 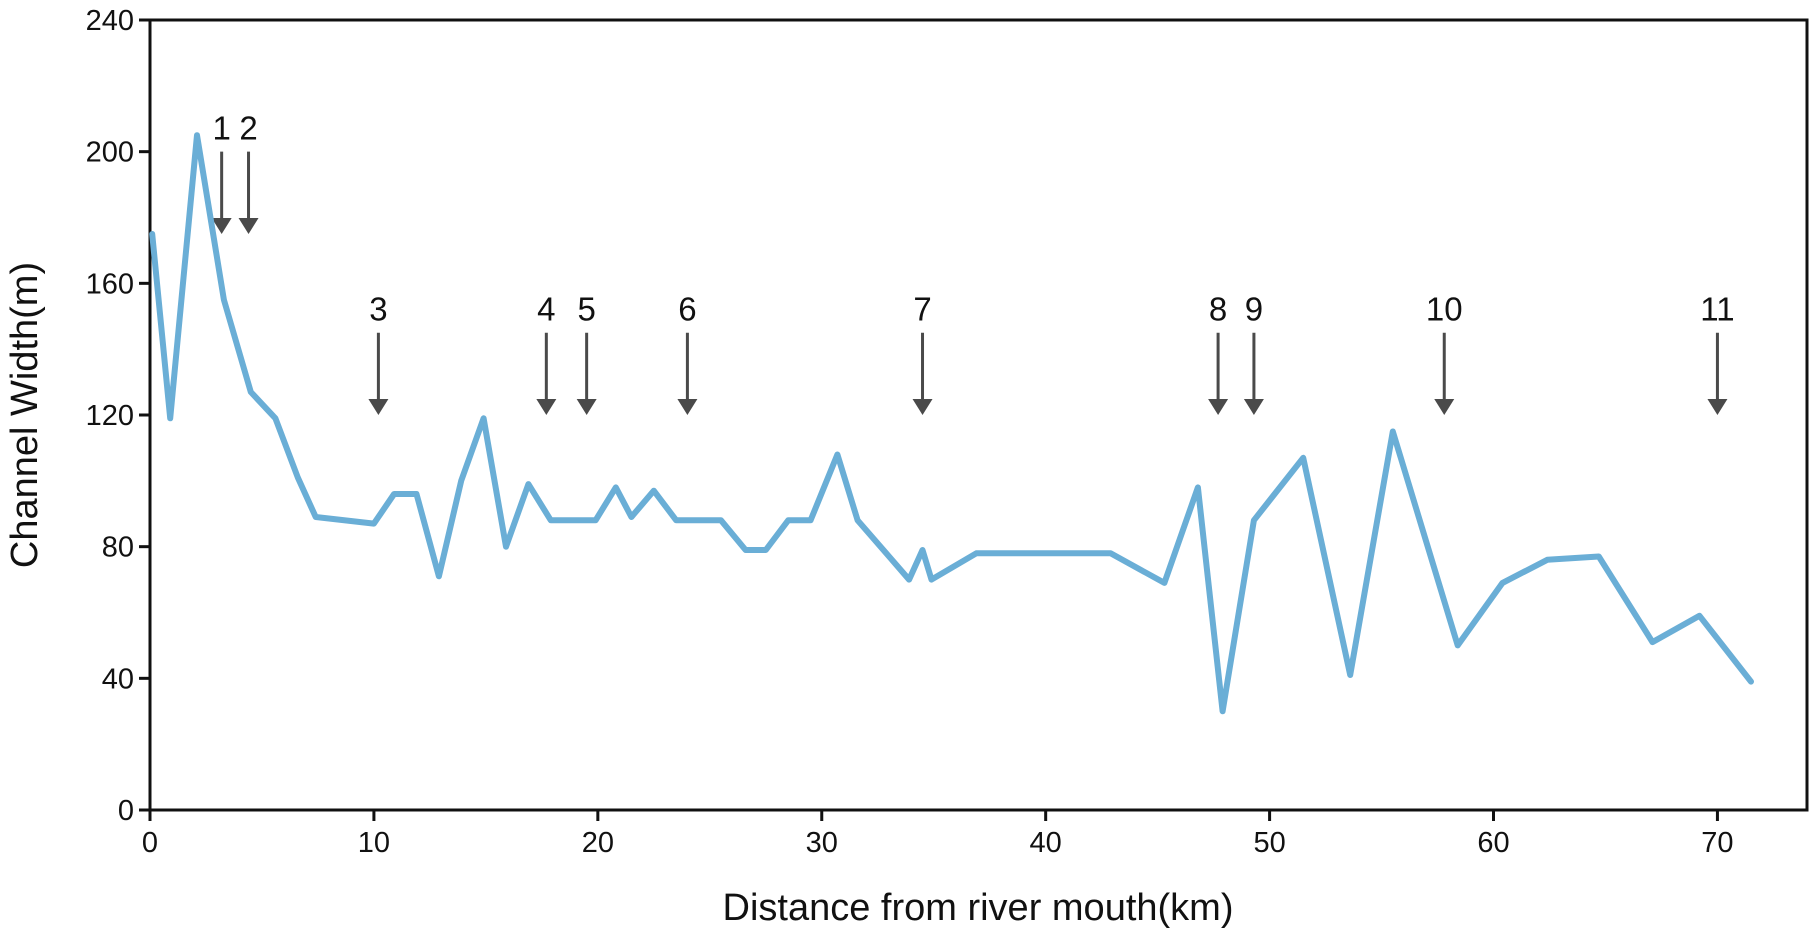 I want to click on marker-4: 4, so click(x=546, y=353).